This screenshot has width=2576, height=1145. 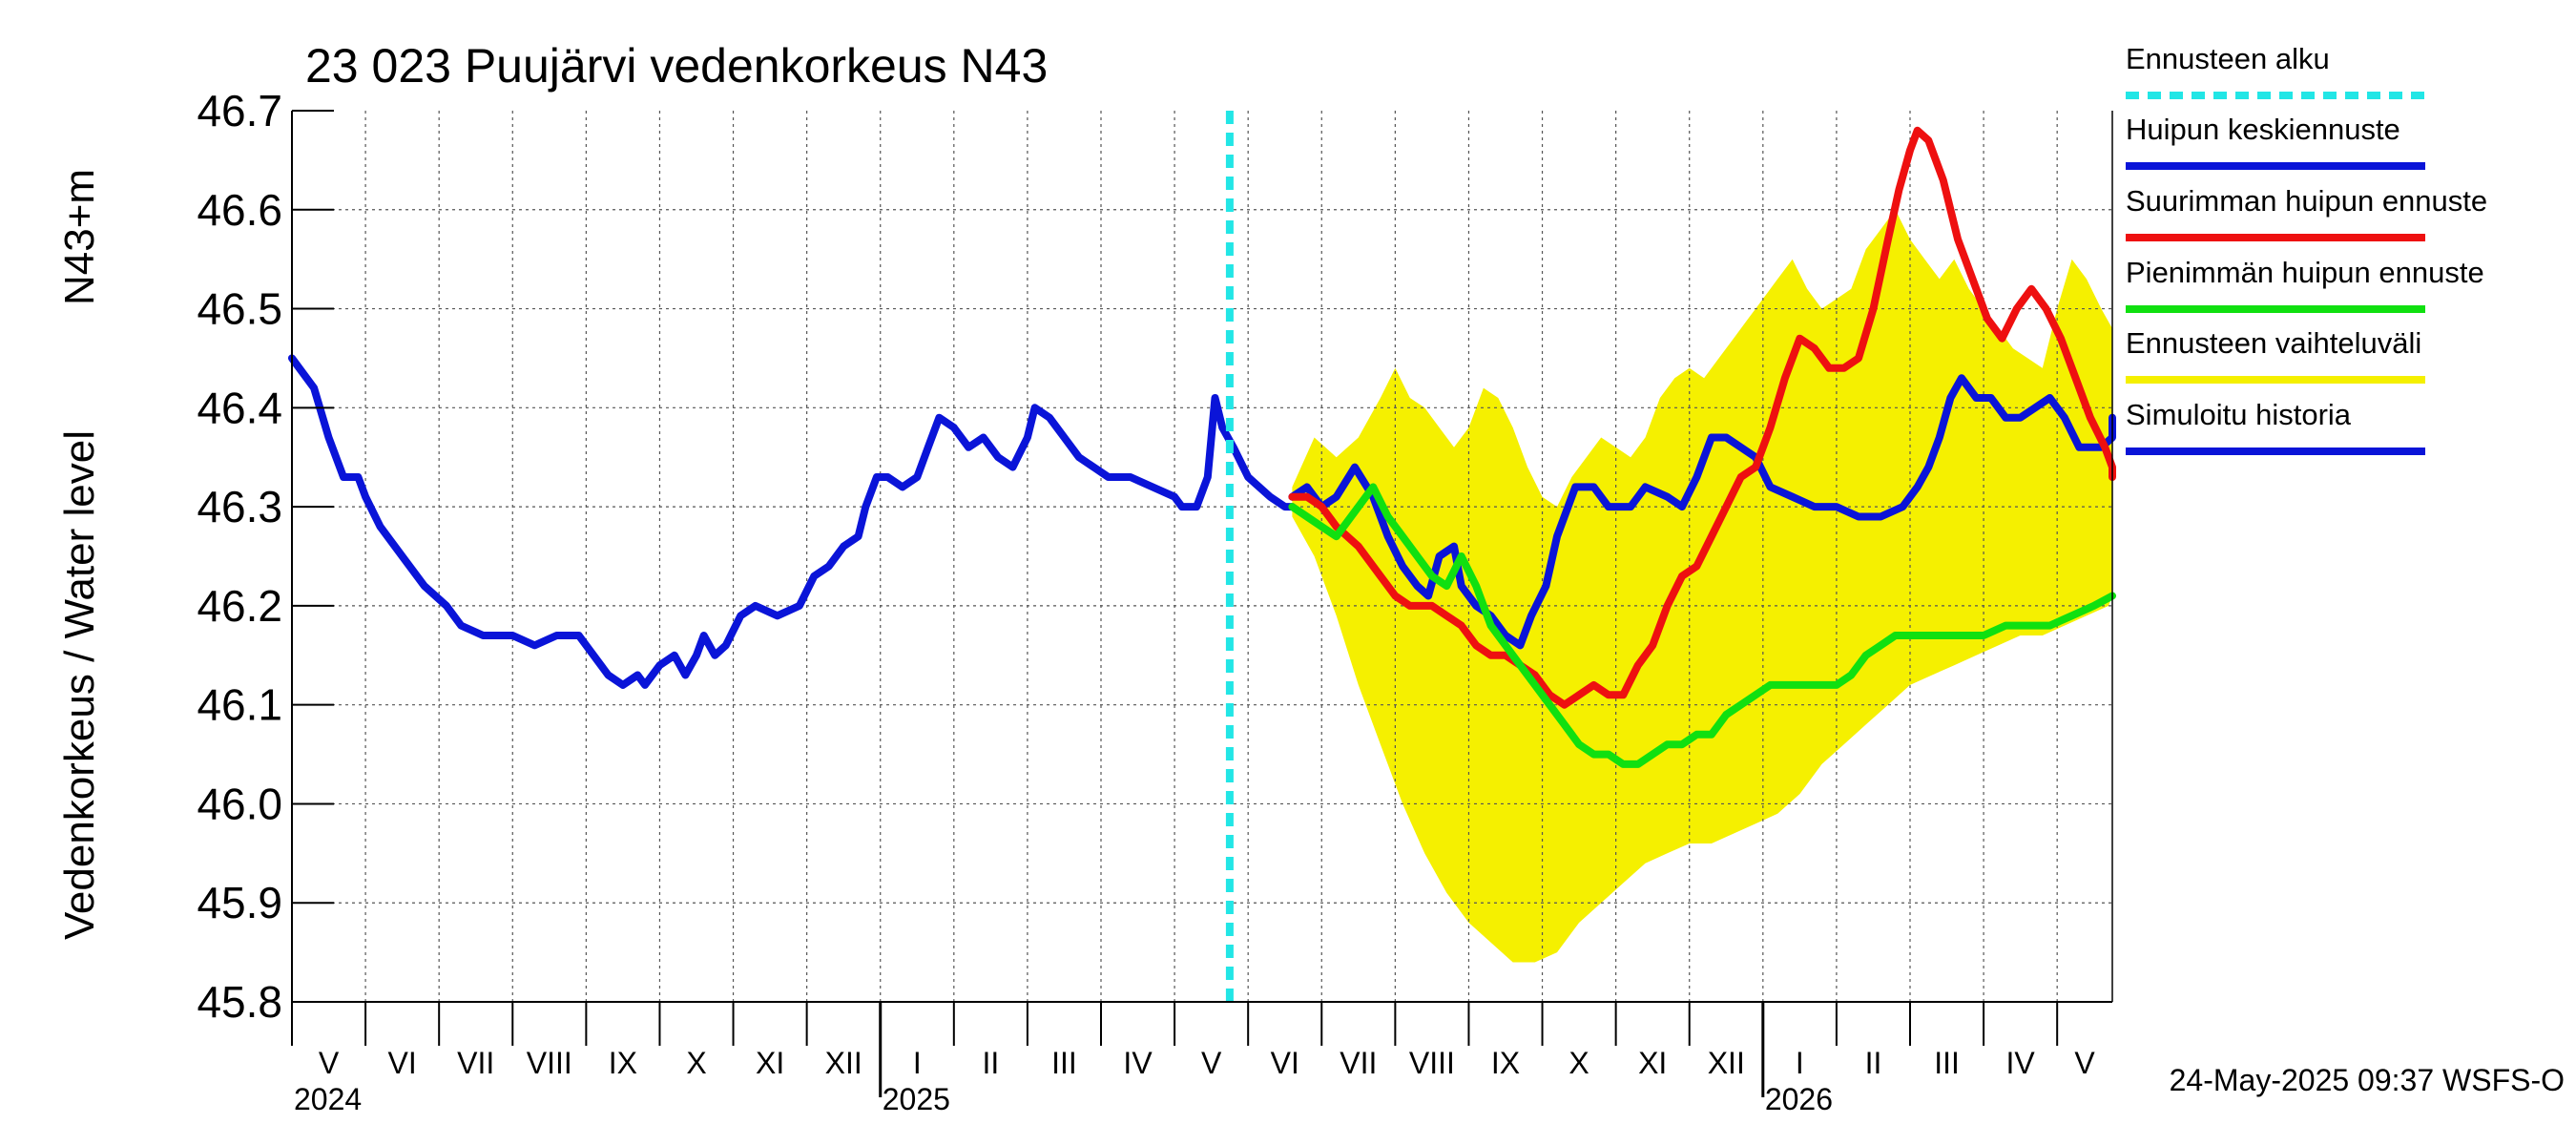 I want to click on x-year-label: 2026, so click(x=1799, y=1099).